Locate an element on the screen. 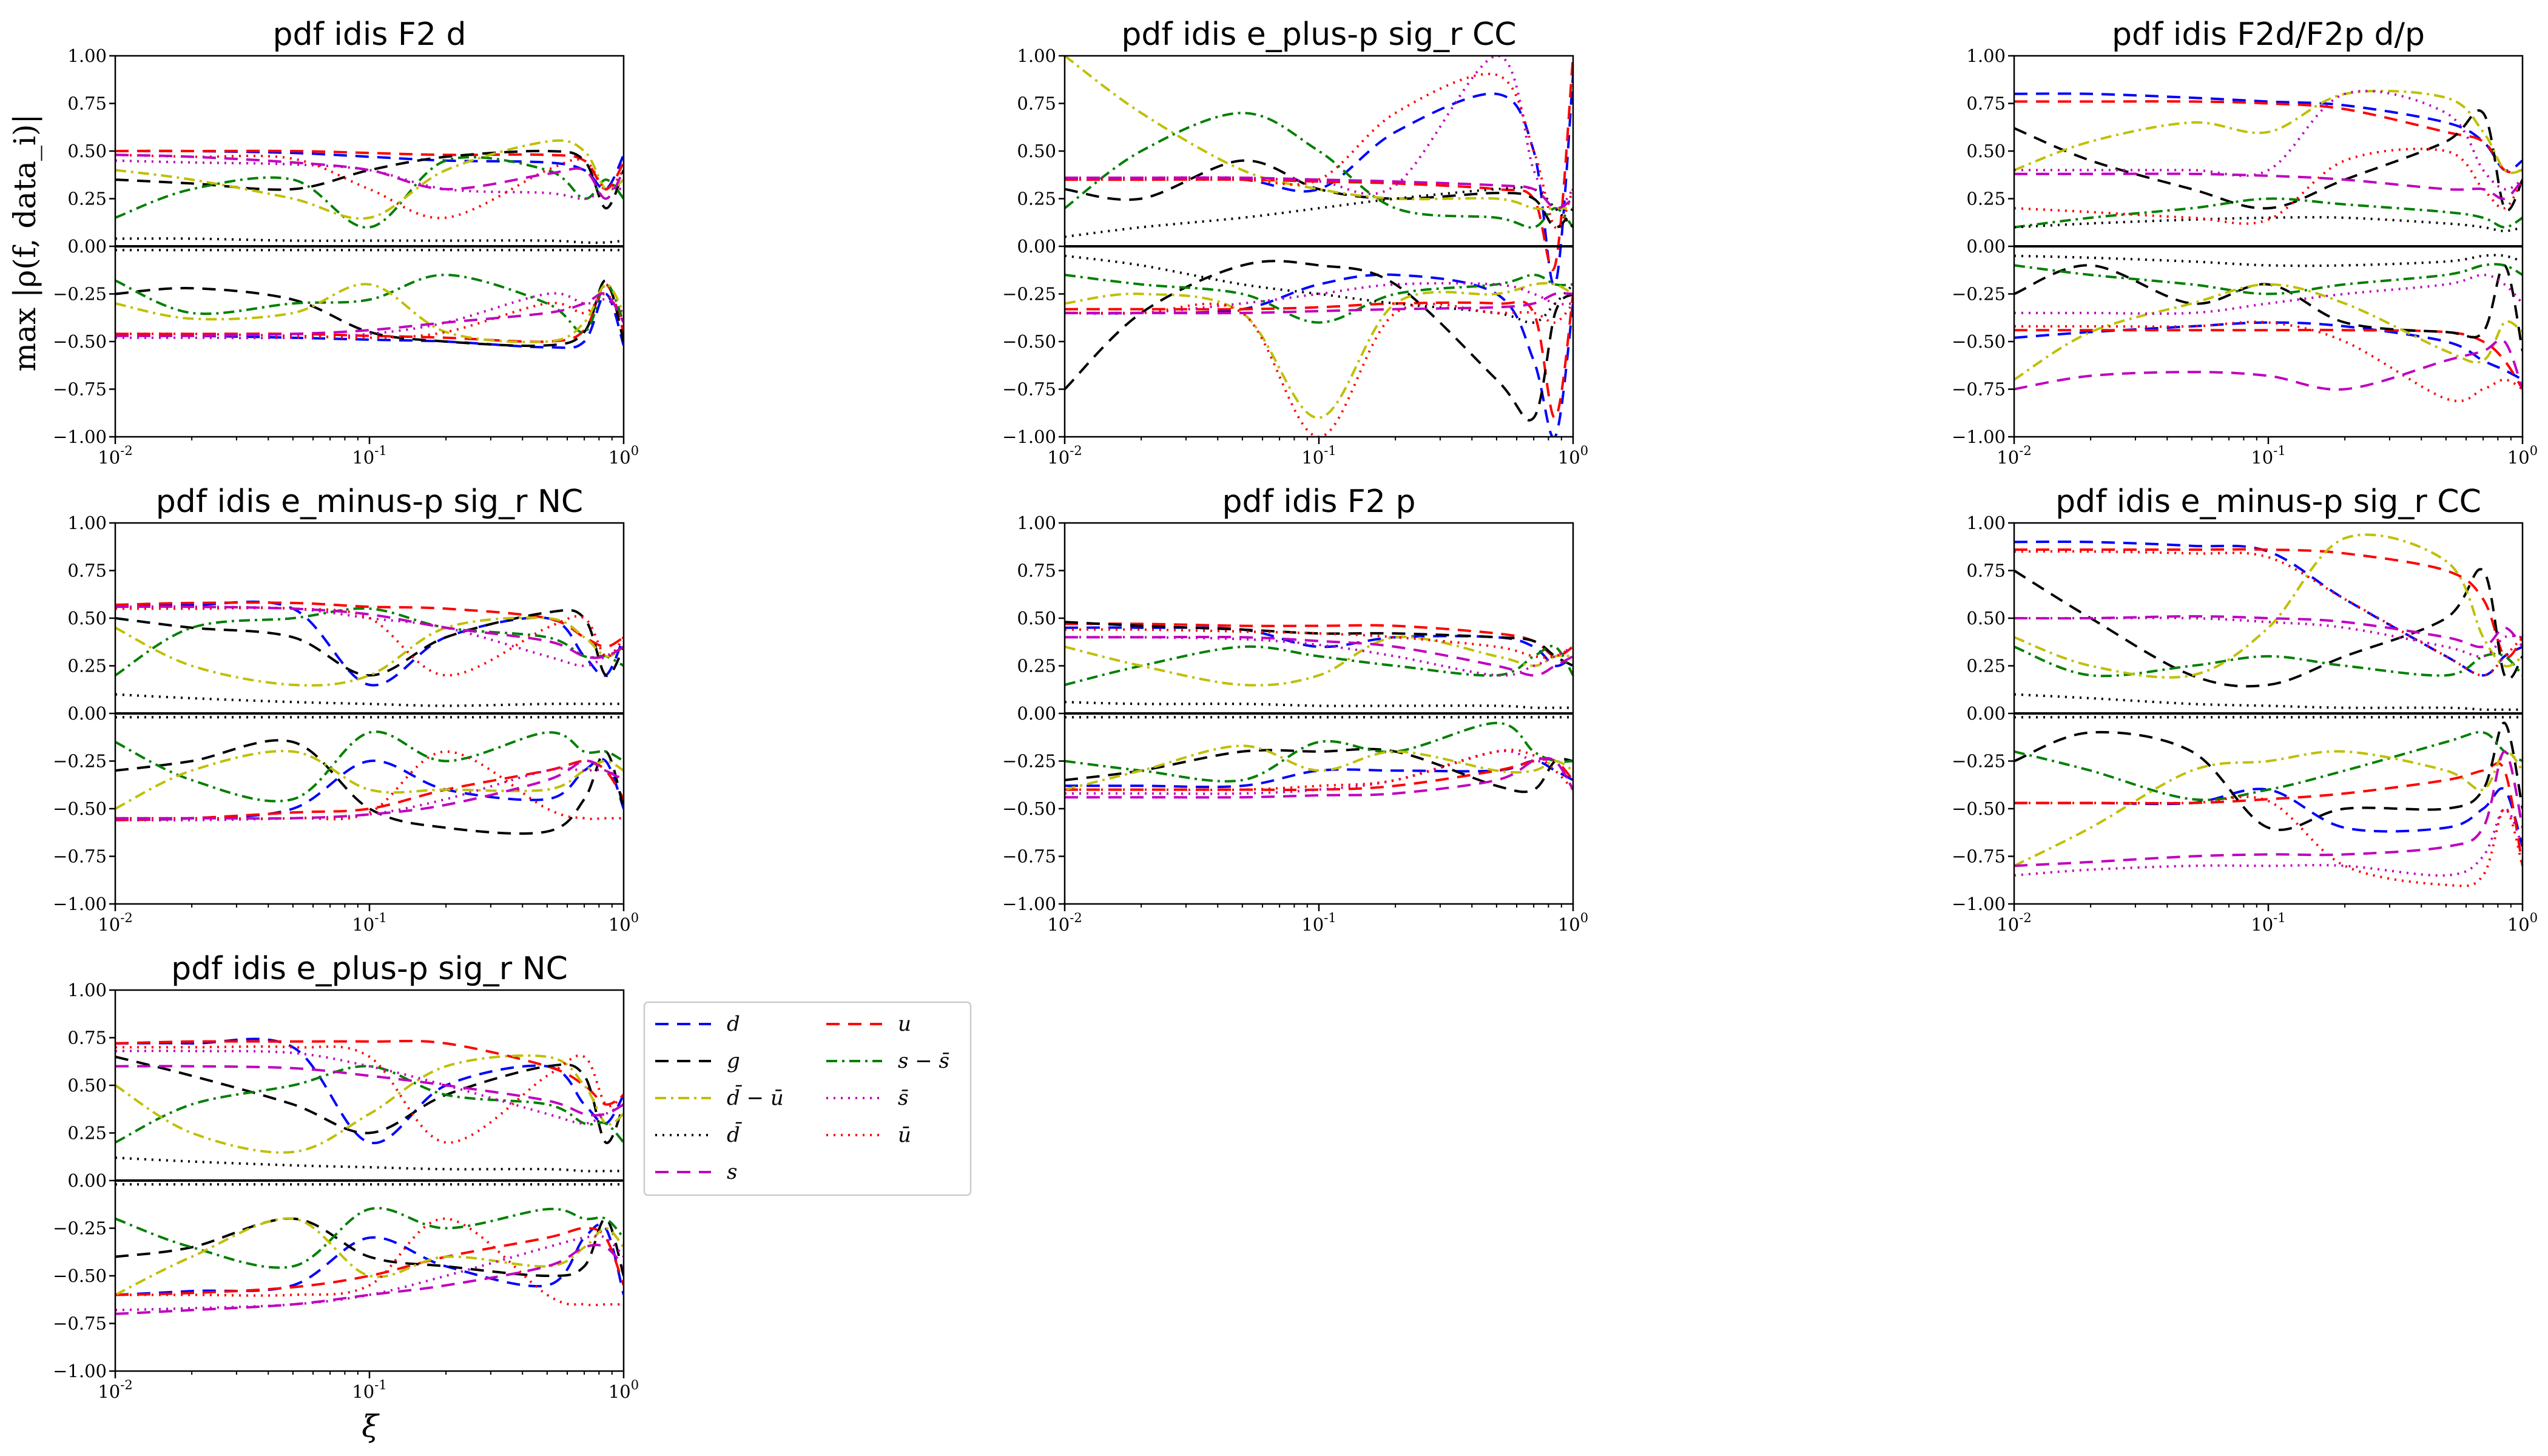 This screenshot has height=1456, width=2548. series-line-dbar-pos is located at coordinates (2268, 702).